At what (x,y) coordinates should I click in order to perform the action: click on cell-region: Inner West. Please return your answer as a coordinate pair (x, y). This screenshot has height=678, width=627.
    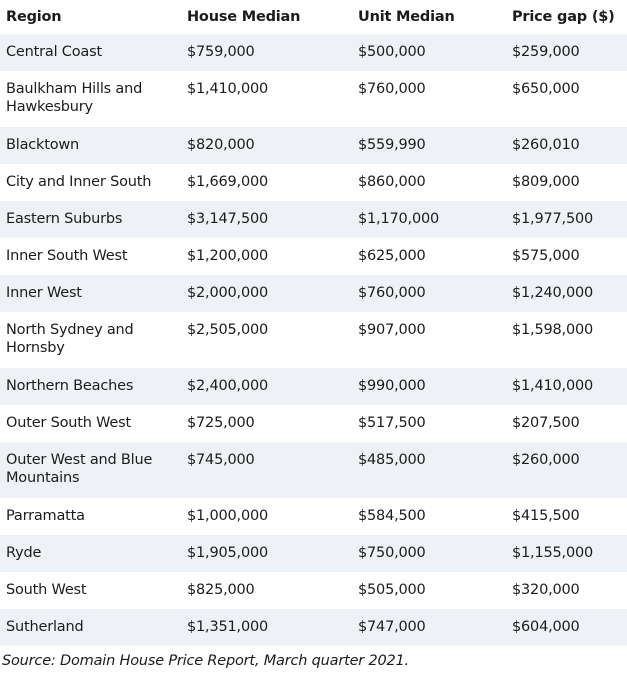
    Looking at the image, I should click on (44, 293).